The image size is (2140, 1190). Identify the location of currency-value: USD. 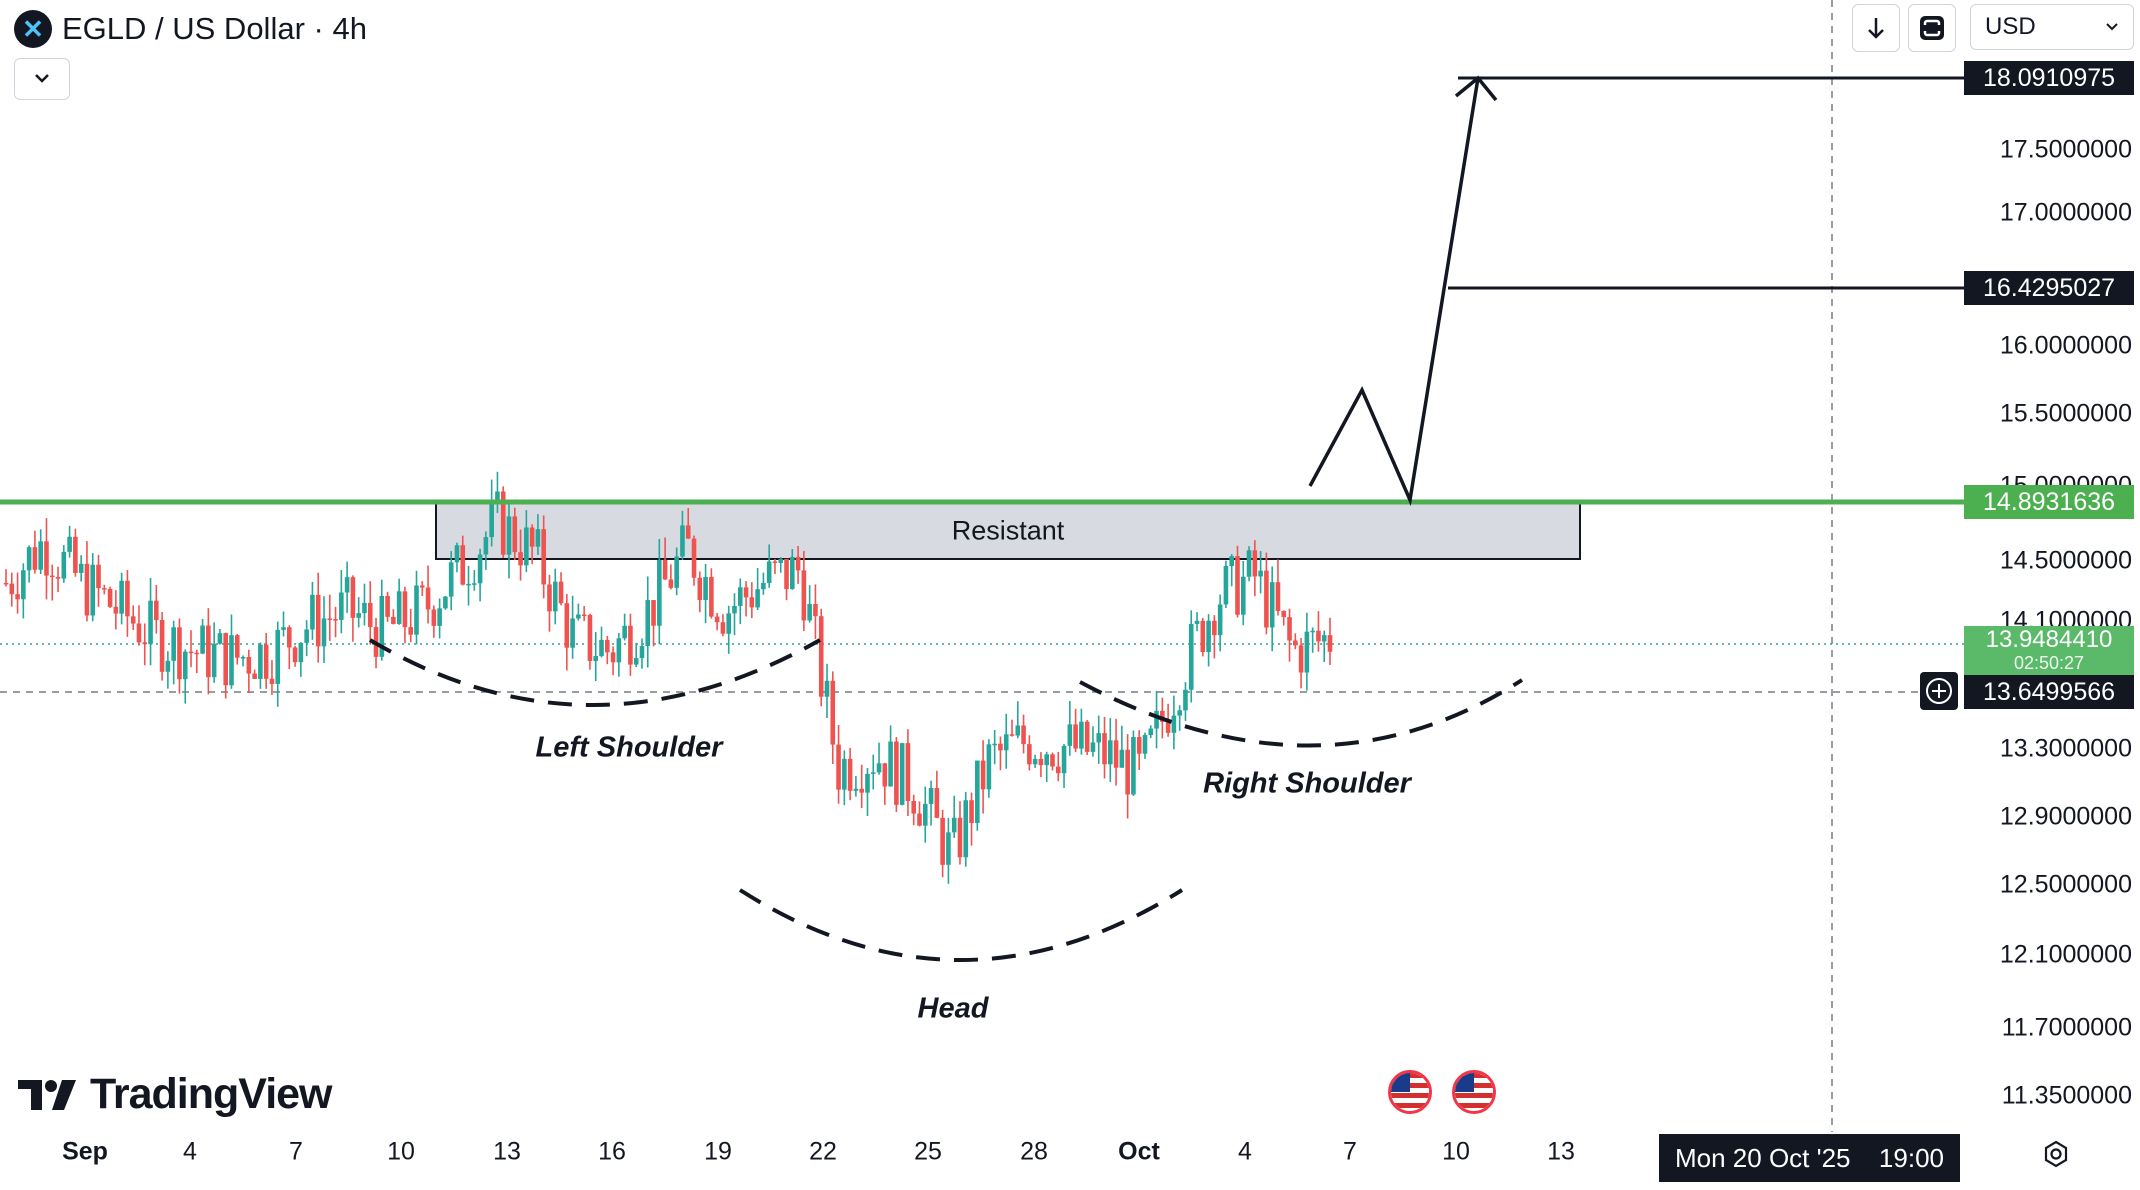
(2010, 26).